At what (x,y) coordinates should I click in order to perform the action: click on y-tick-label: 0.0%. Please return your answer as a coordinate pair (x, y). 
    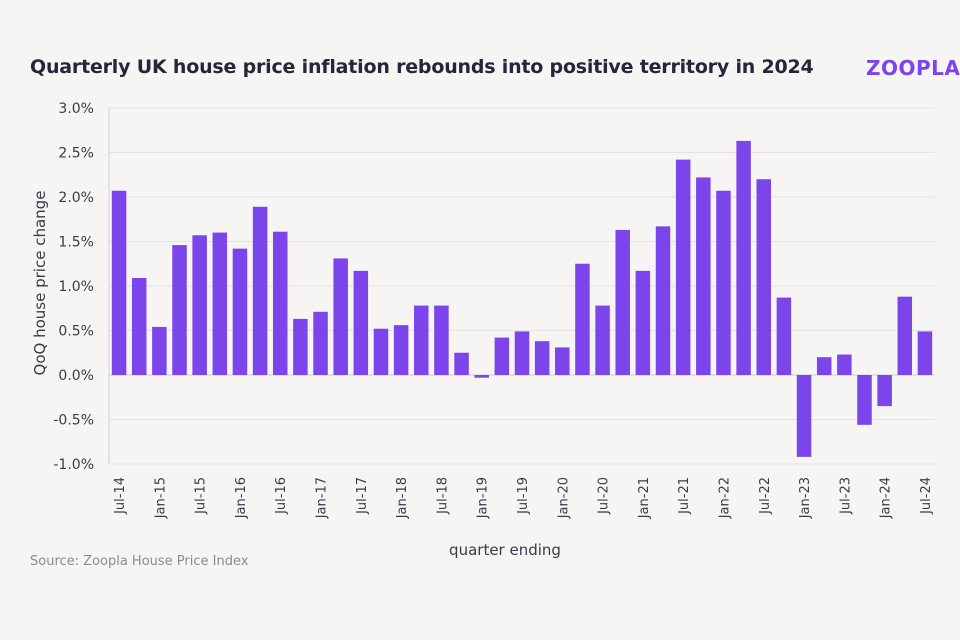
    Looking at the image, I should click on (76, 376).